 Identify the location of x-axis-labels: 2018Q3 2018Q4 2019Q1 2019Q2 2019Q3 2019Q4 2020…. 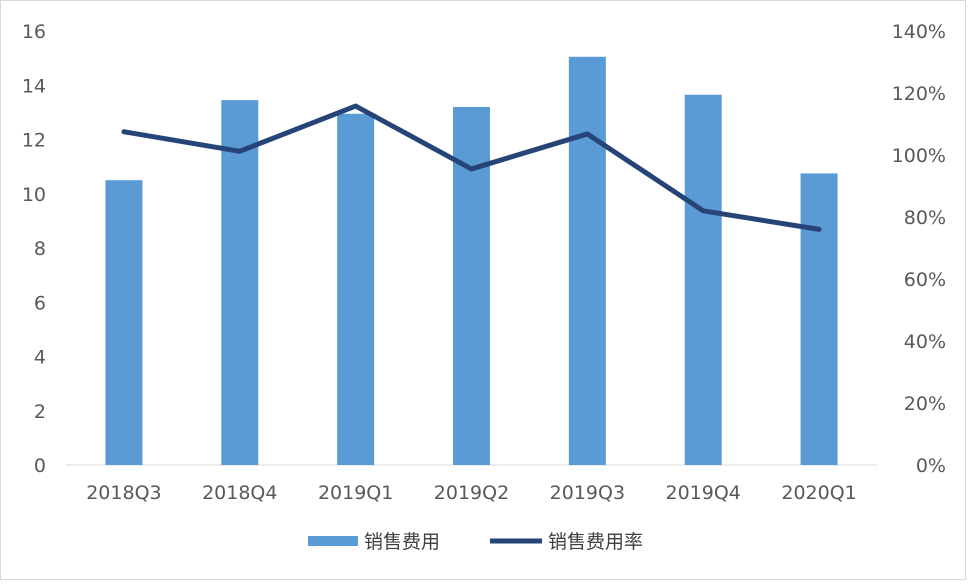
(471, 493).